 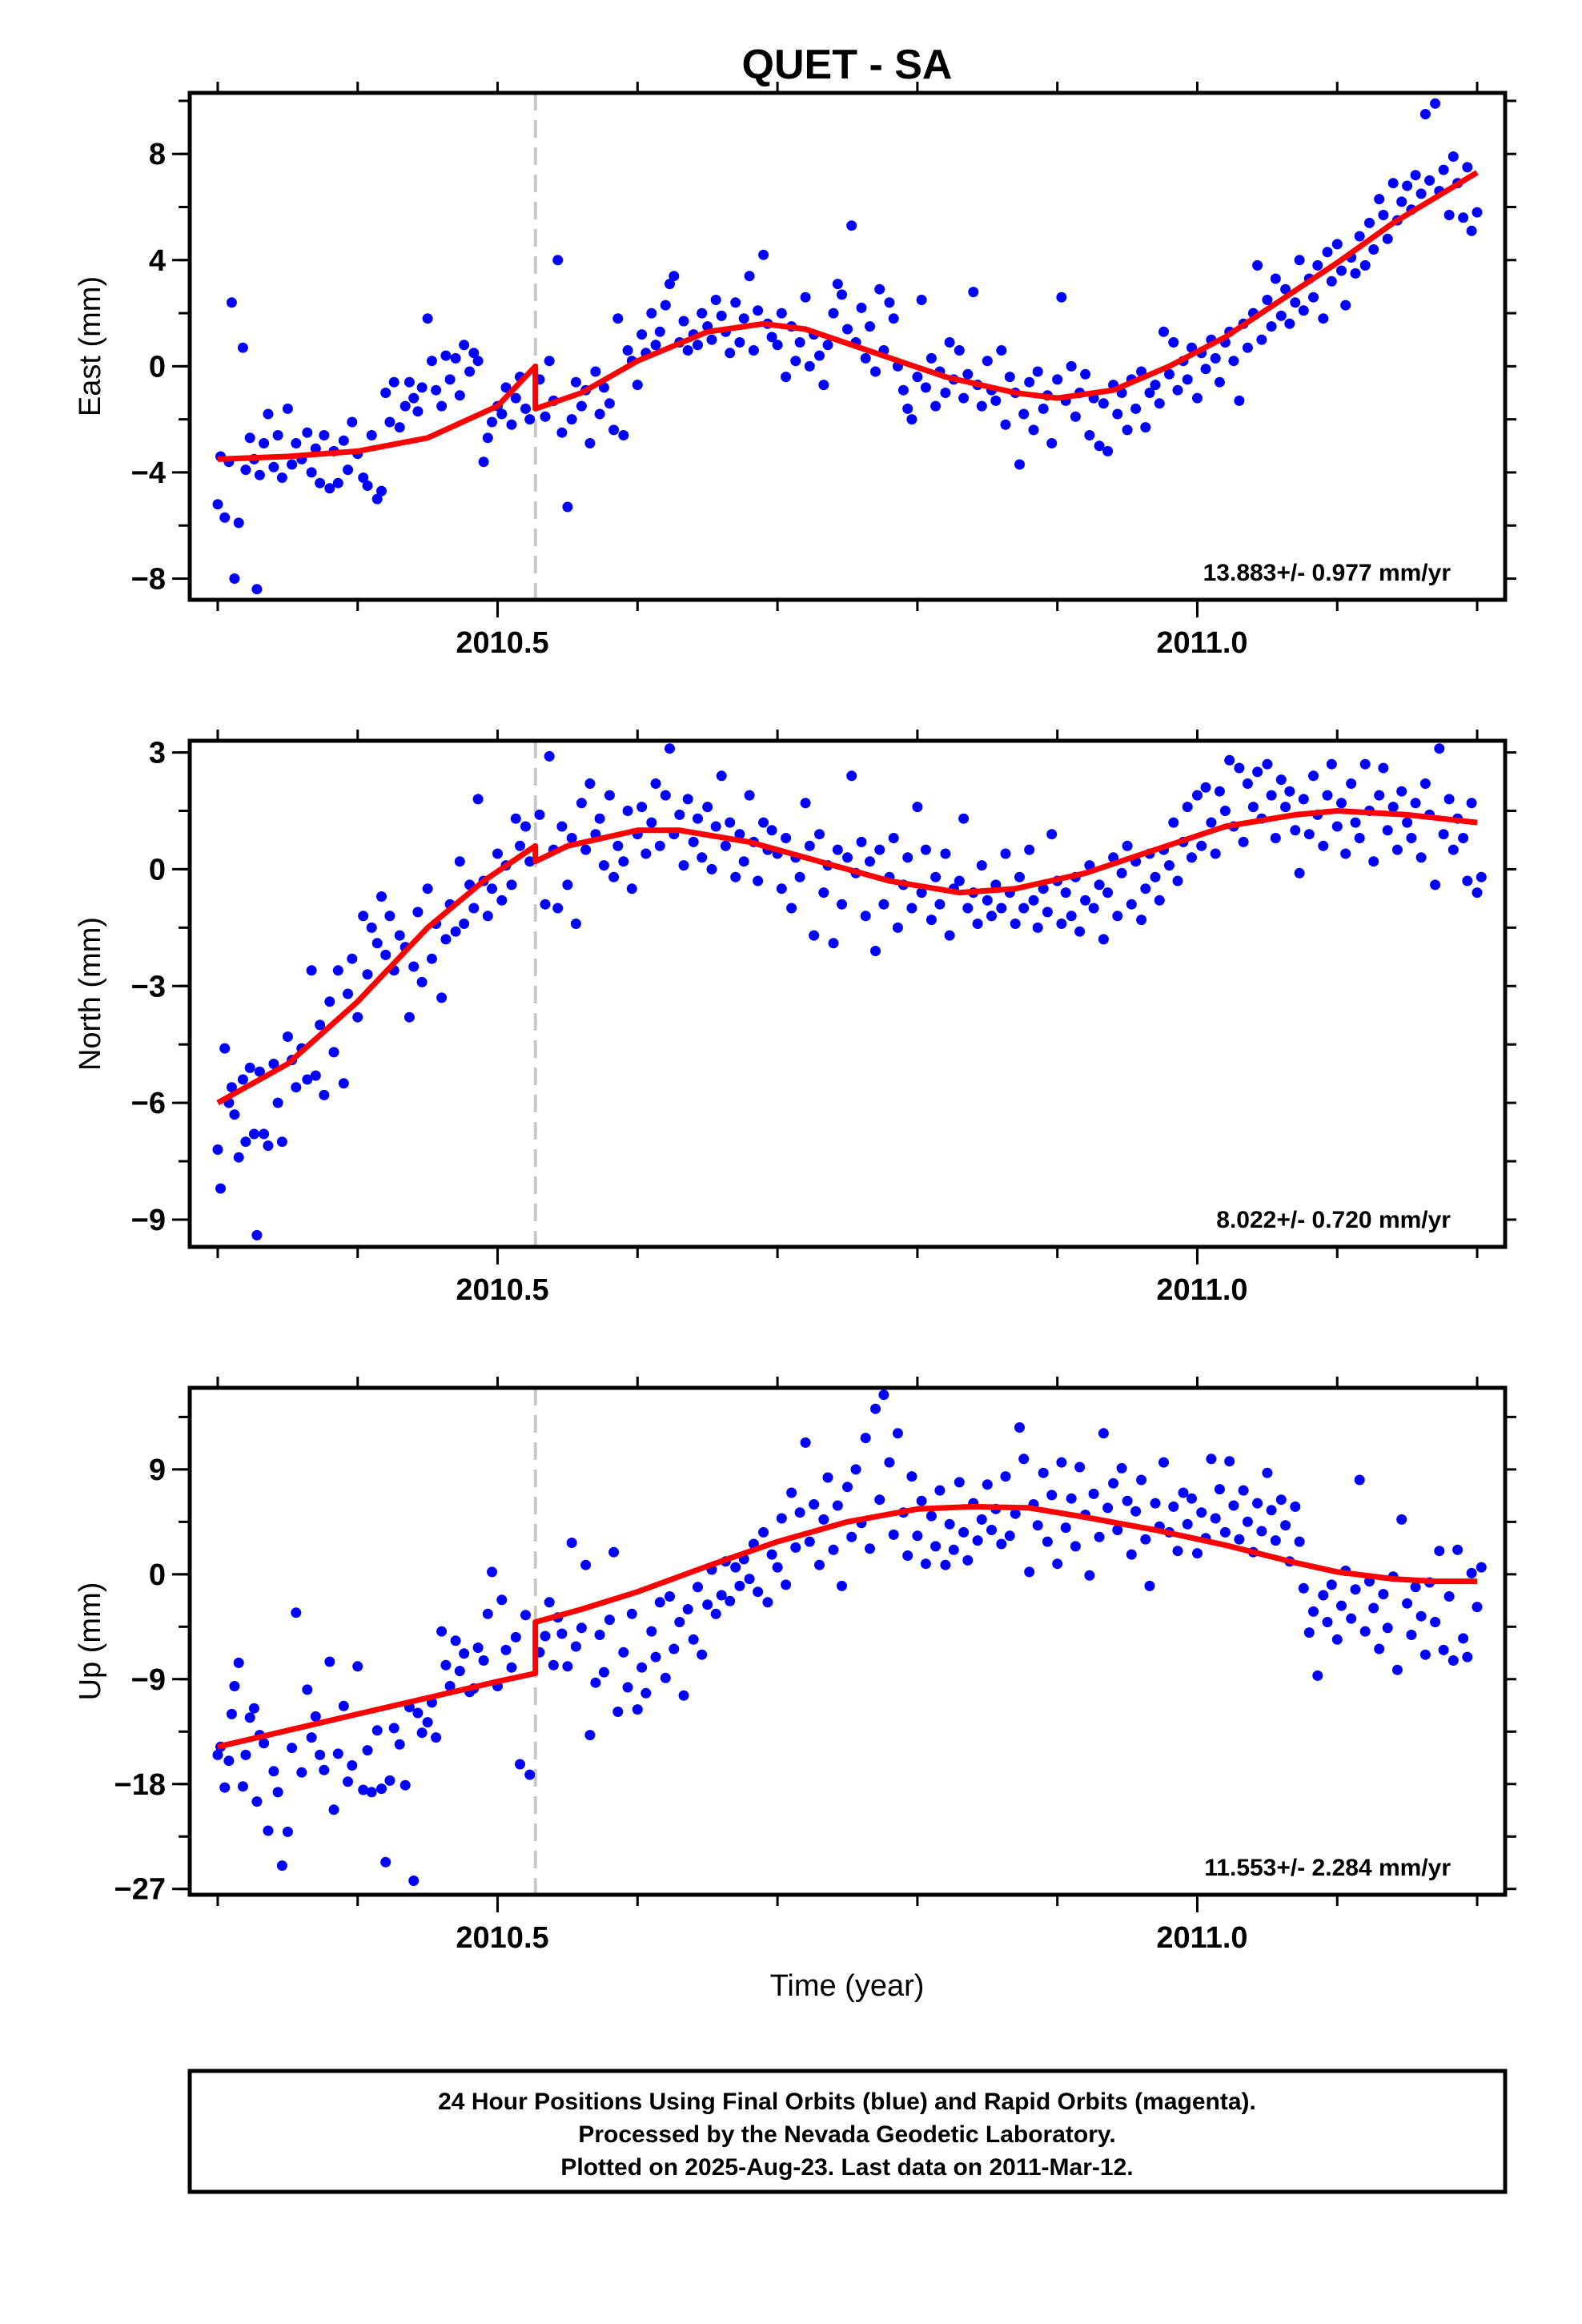 What do you see at coordinates (91, 346) in the screenshot?
I see `y-axis-label: East (mm)` at bounding box center [91, 346].